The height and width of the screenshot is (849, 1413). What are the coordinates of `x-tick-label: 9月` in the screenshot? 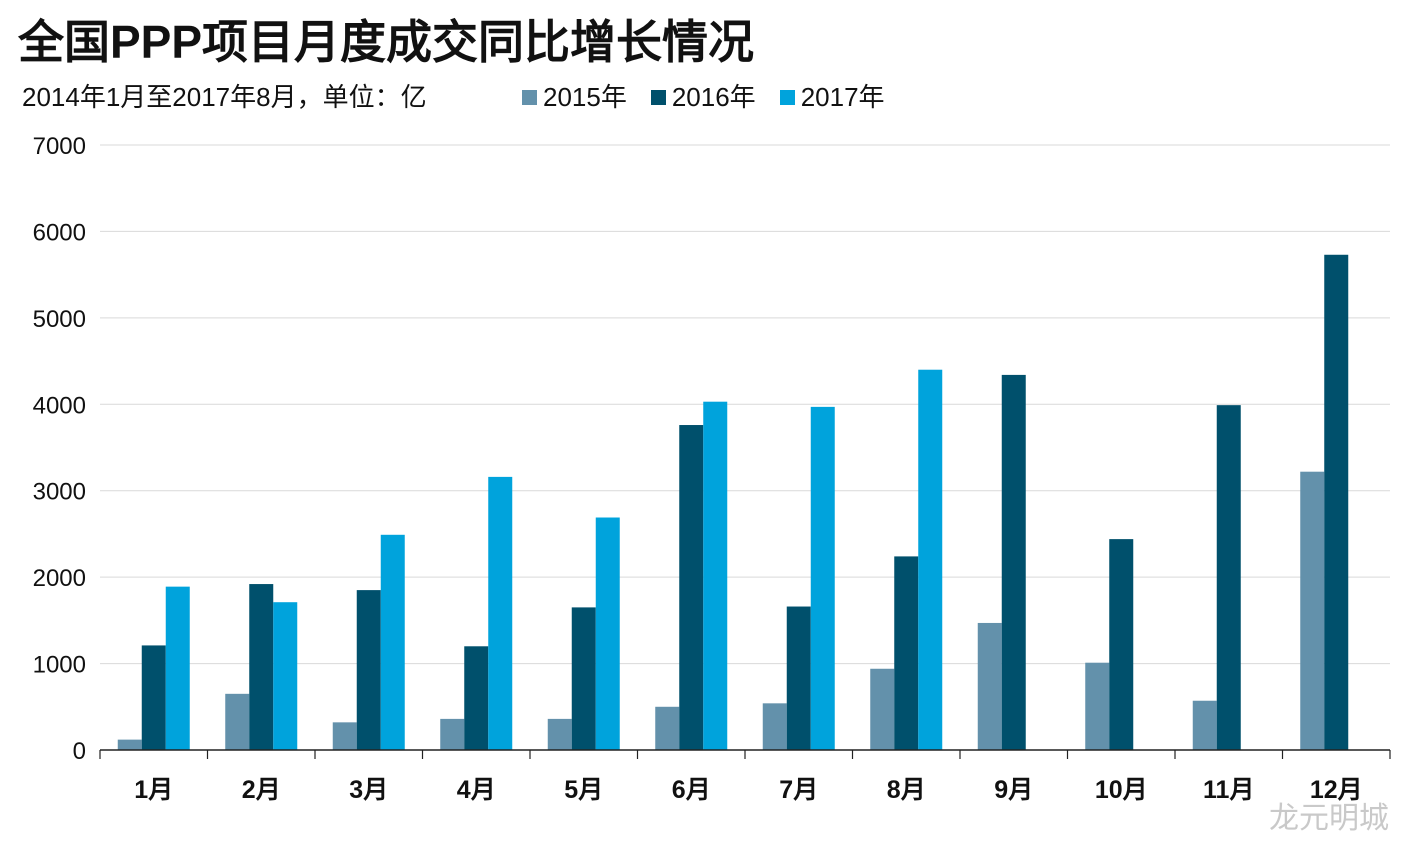 It's located at (1013, 790).